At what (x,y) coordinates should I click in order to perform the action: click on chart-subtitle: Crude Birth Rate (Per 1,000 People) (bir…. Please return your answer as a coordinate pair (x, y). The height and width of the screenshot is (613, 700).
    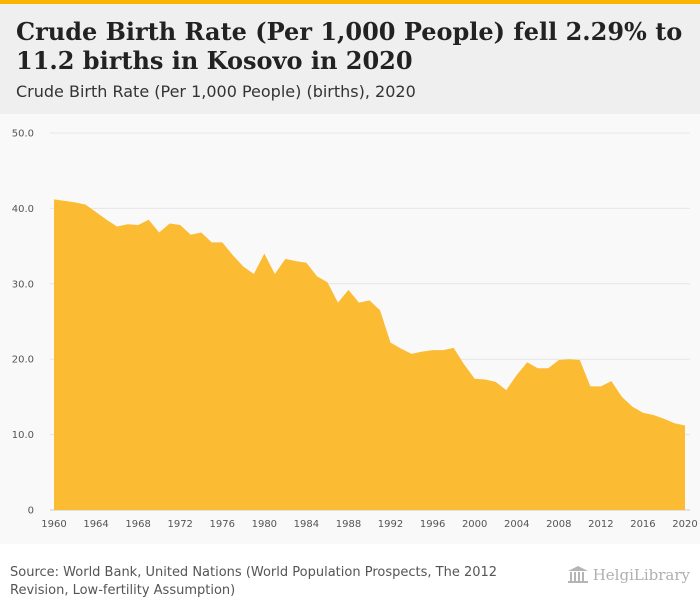
    Looking at the image, I should click on (216, 91).